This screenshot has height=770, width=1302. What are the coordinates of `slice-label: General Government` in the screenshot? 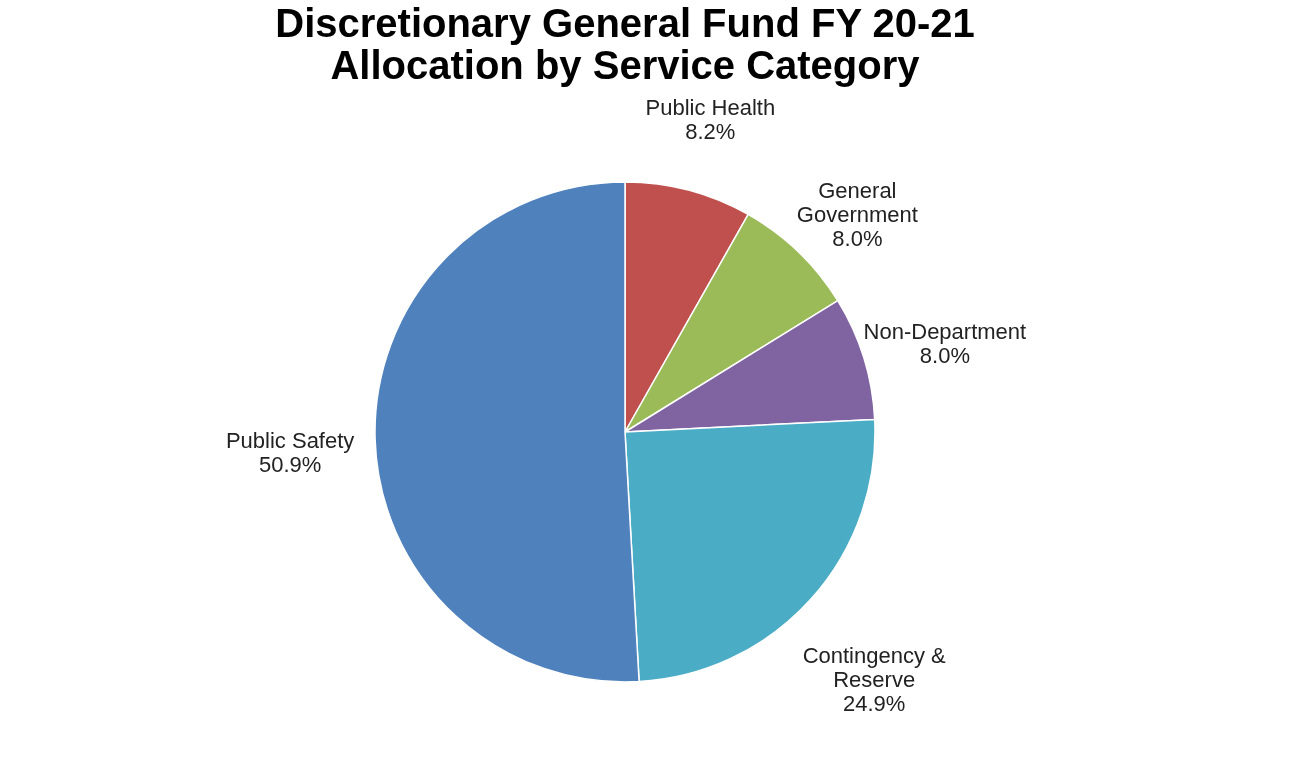 It's located at (857, 202).